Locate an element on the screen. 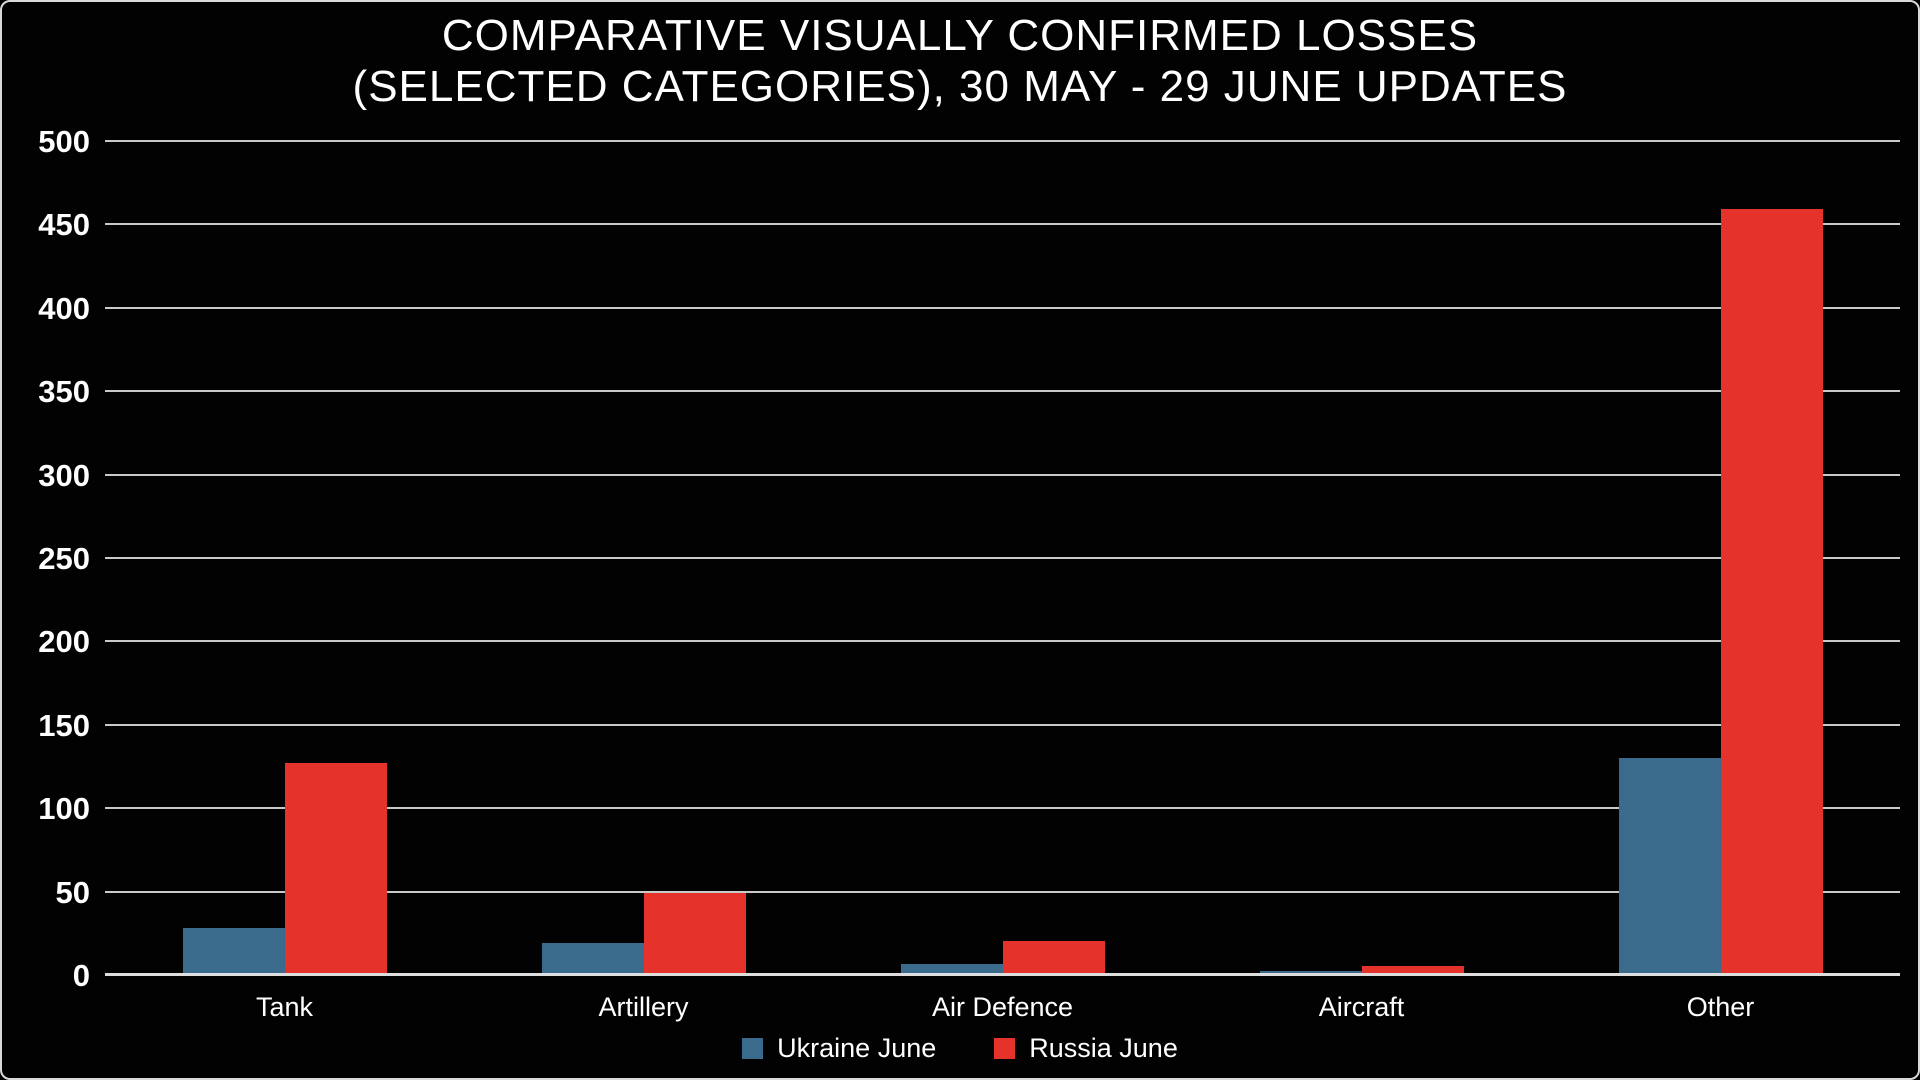  x-tick-label-air-defence: Air Defence is located at coordinates (1002, 1007).